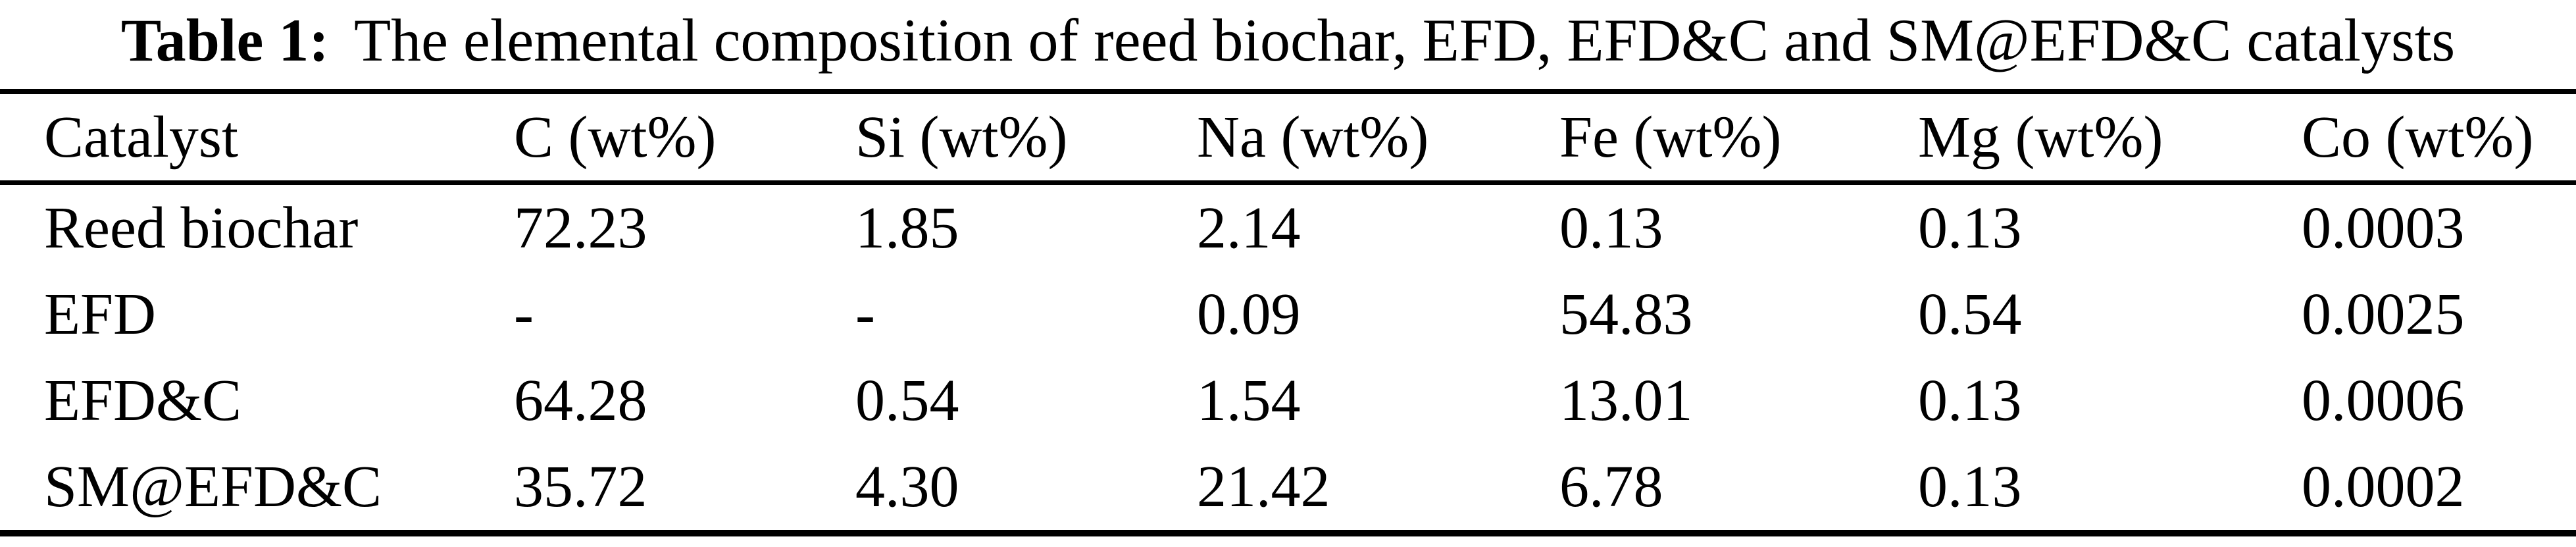 This screenshot has width=2576, height=547. What do you see at coordinates (1249, 401) in the screenshot?
I see `value-cell-na: 1.54` at bounding box center [1249, 401].